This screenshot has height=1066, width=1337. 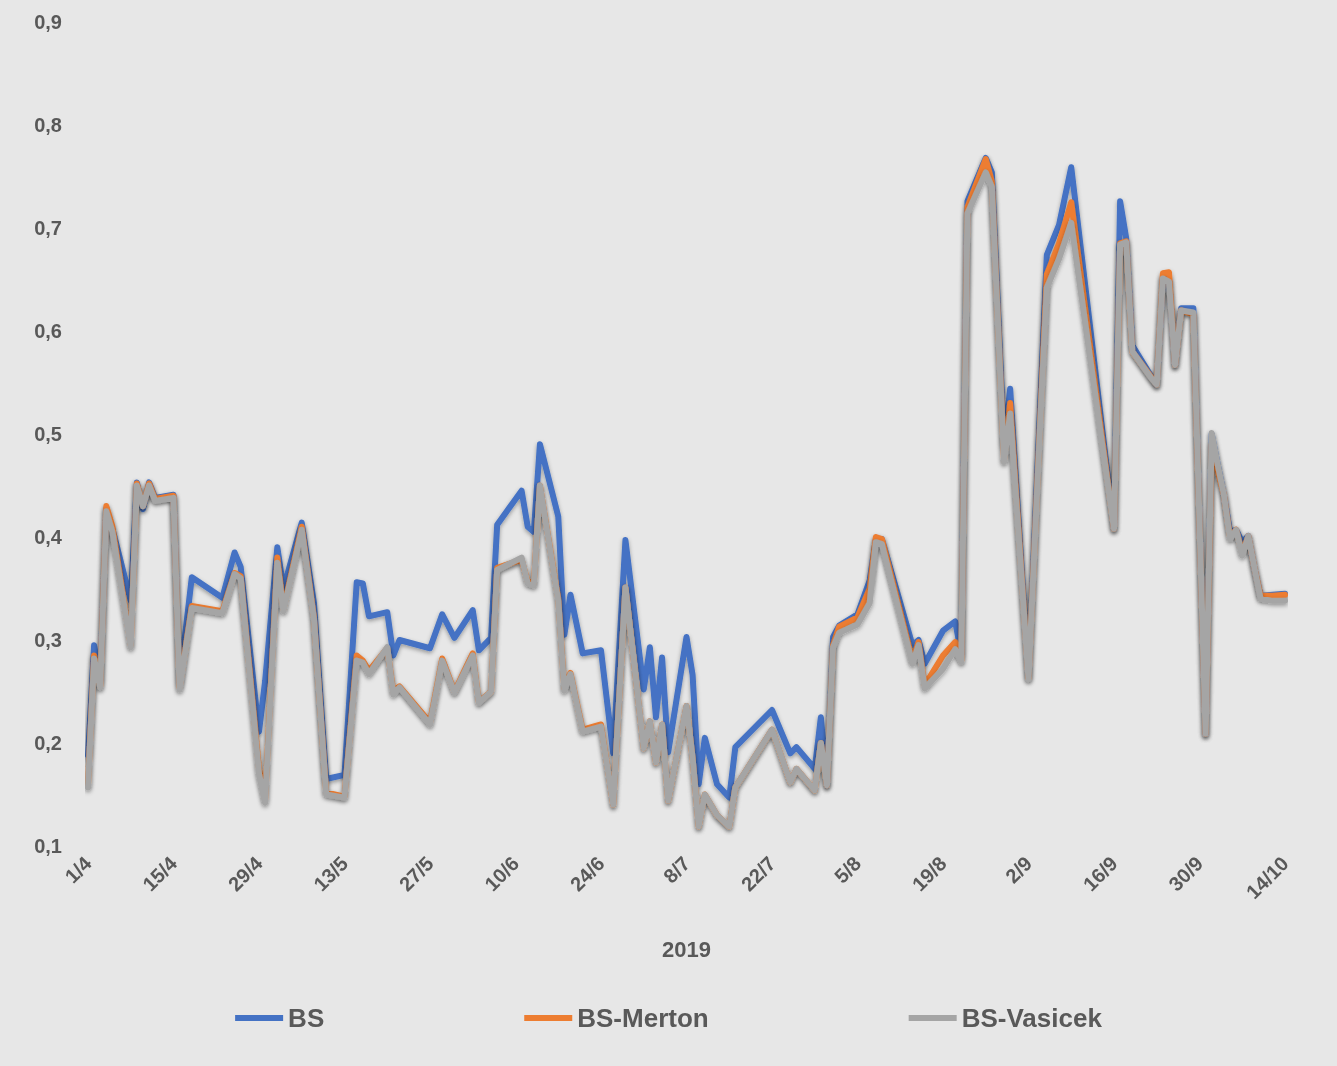 What do you see at coordinates (48, 537) in the screenshot?
I see `y-tick-label: 0,4` at bounding box center [48, 537].